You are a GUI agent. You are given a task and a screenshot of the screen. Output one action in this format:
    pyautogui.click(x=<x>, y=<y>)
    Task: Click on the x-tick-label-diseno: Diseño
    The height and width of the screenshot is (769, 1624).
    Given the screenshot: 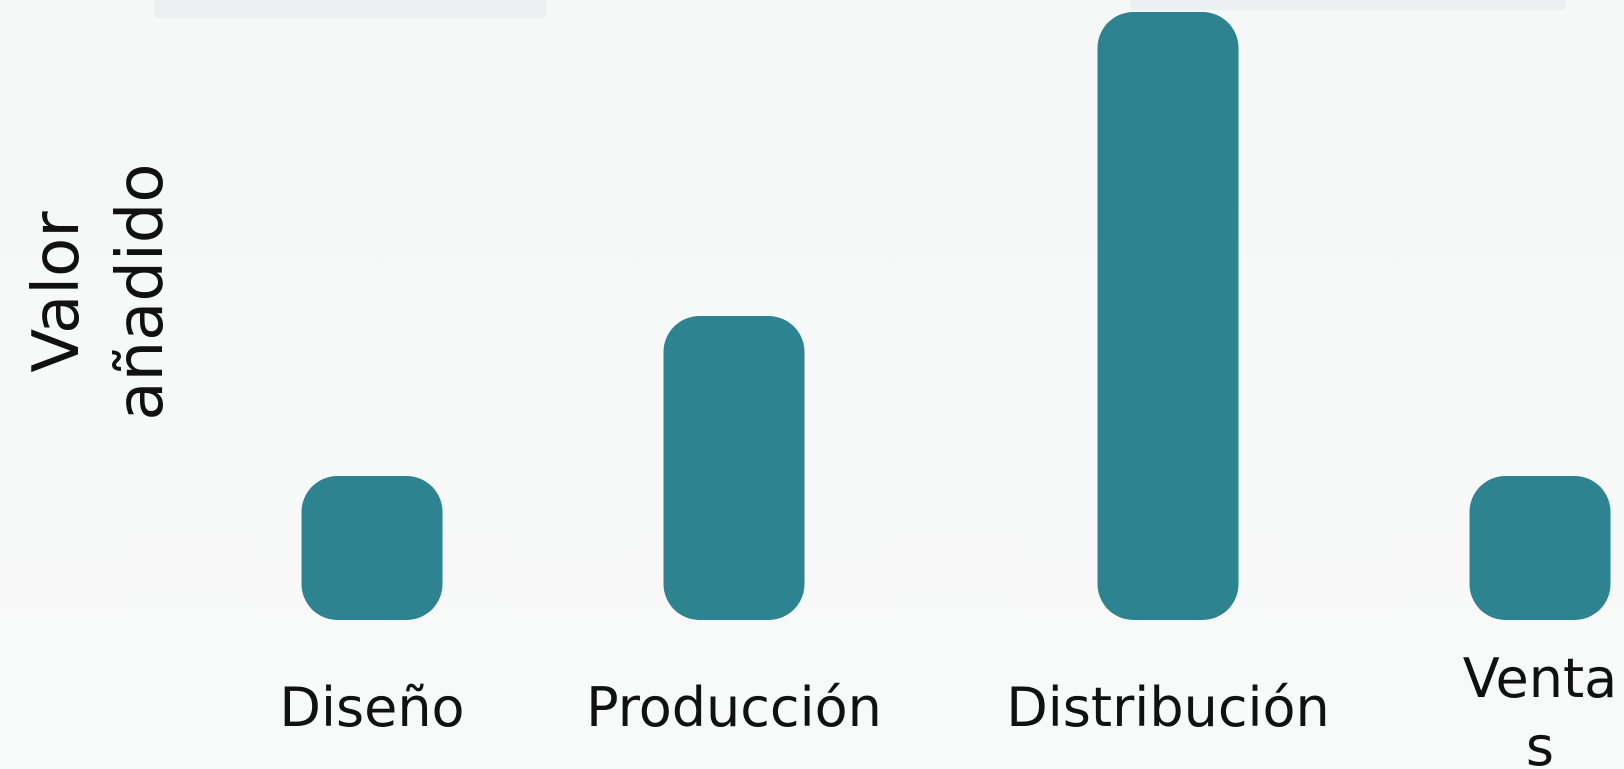 What is the action you would take?
    pyautogui.click(x=371, y=707)
    